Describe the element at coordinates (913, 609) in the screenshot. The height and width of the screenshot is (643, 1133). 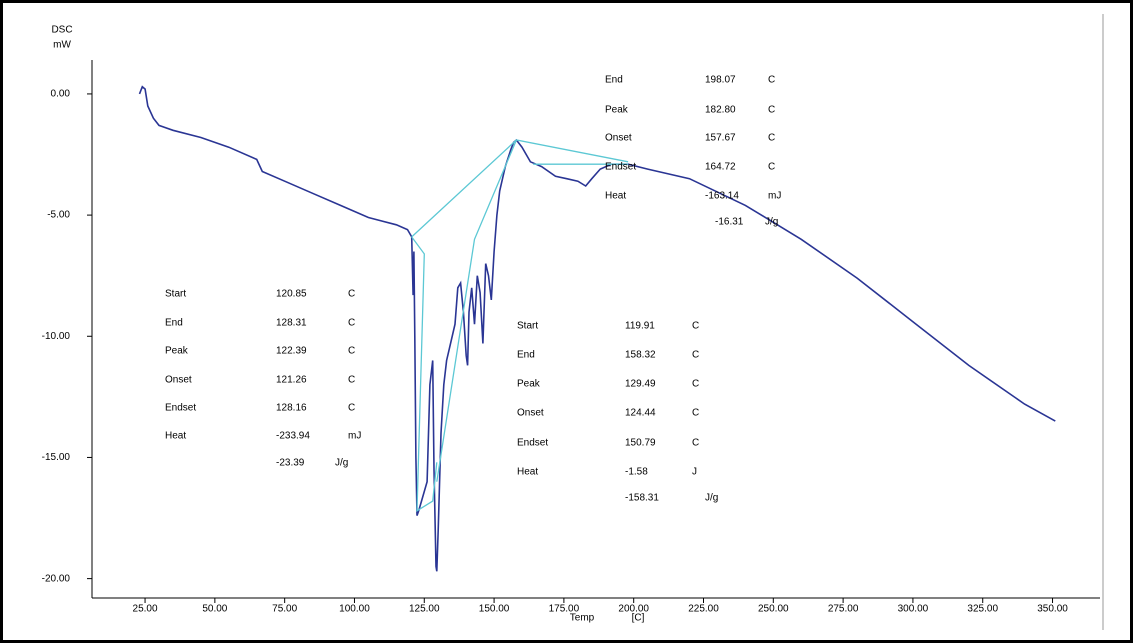
I see `x-tick-label: 300.00` at that location.